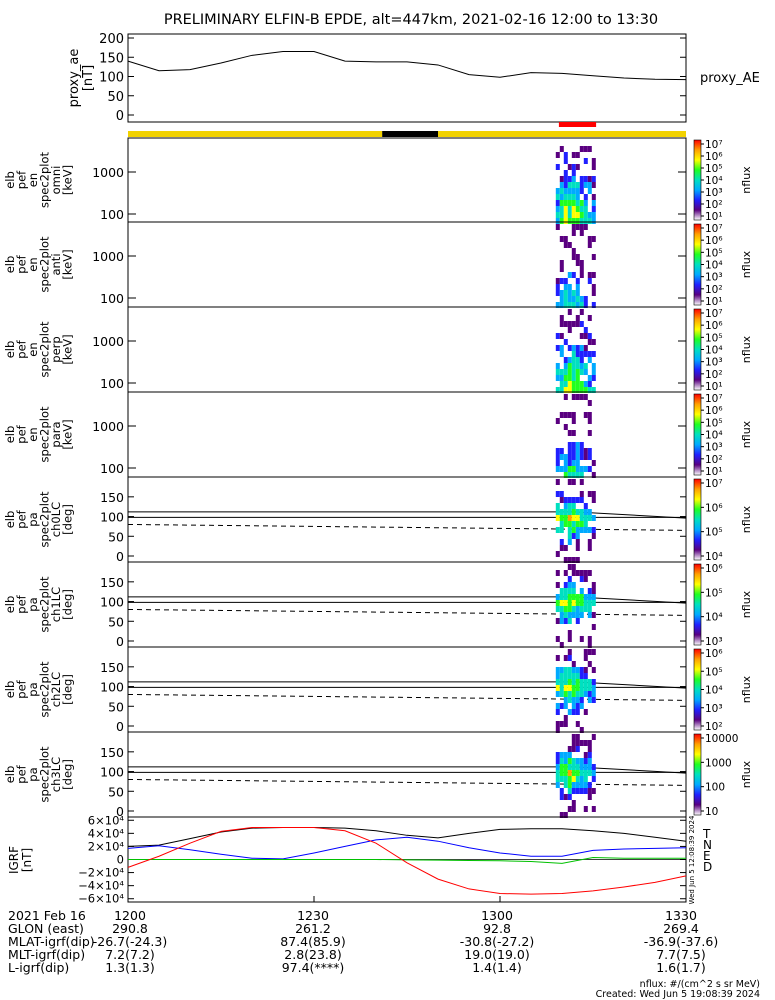  What do you see at coordinates (407, 899) in the screenshot?
I see `time-axis` at bounding box center [407, 899].